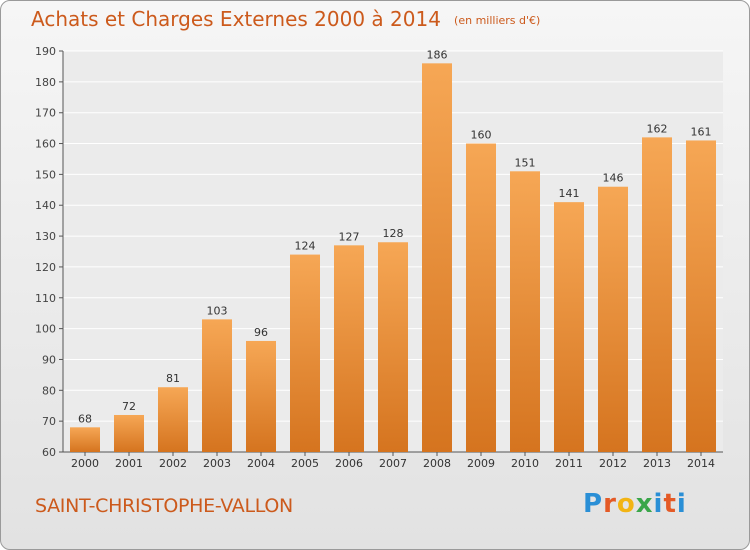 The height and width of the screenshot is (550, 750). What do you see at coordinates (217, 463) in the screenshot?
I see `x-tick-label: 2003` at bounding box center [217, 463].